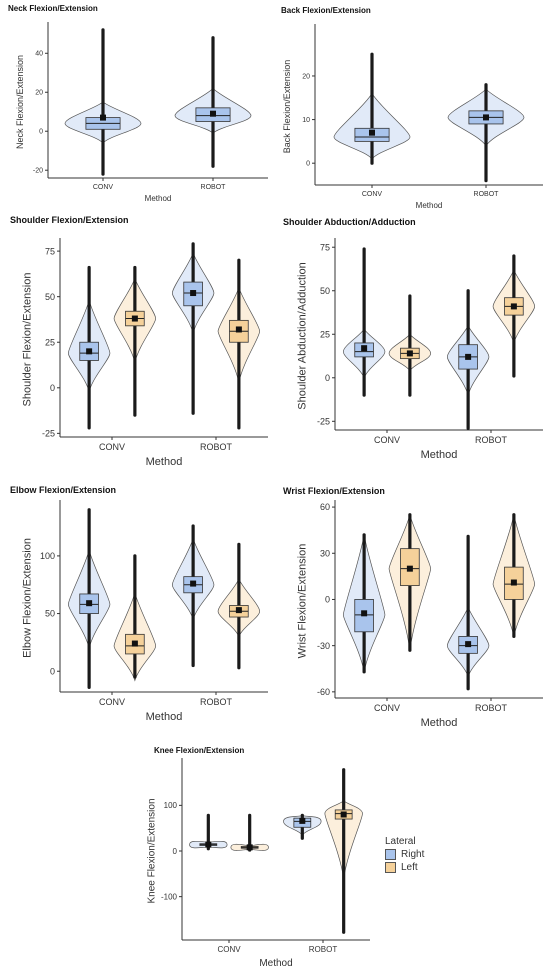 The height and width of the screenshot is (974, 550). I want to click on legend-swatch-left, so click(390, 867).